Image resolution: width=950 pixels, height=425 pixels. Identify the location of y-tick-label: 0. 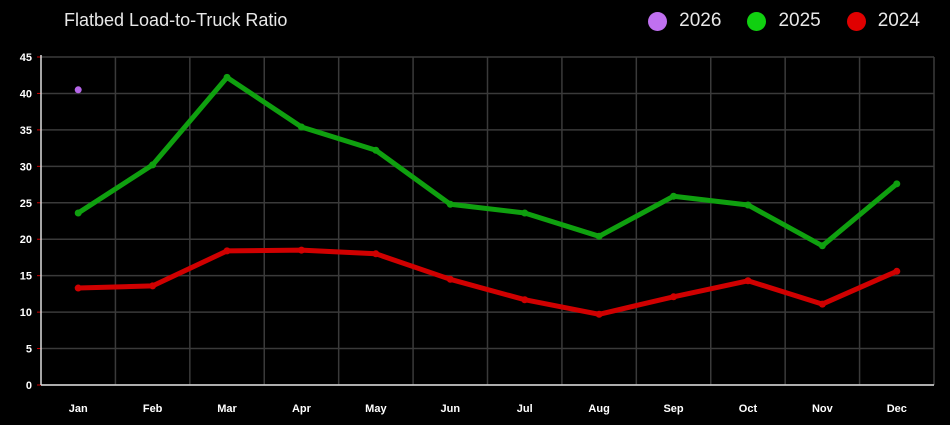
(29, 386).